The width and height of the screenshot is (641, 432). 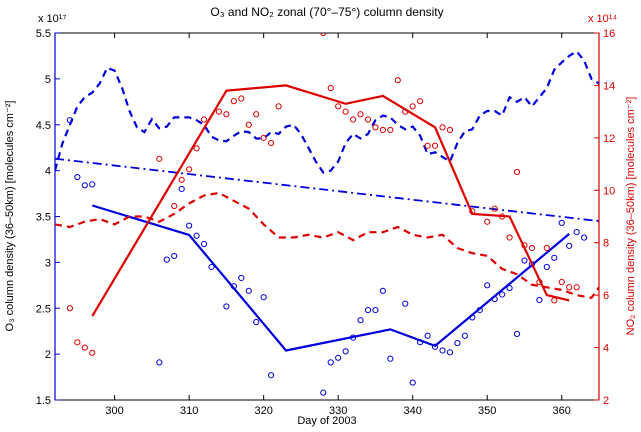 I want to click on x-tick-label: 360, so click(x=562, y=411).